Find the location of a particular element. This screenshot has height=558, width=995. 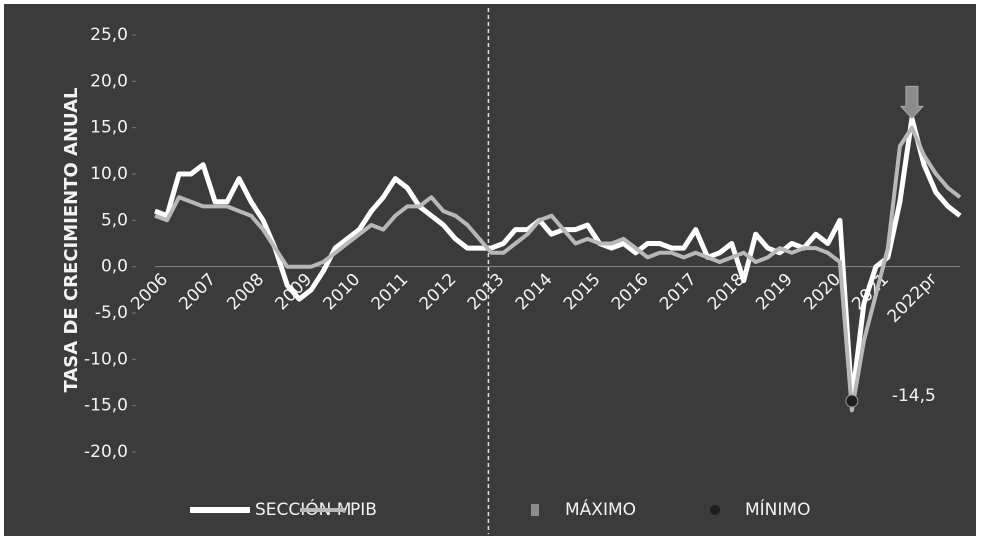

y-tick-label: -10,0 is located at coordinates (106, 359).